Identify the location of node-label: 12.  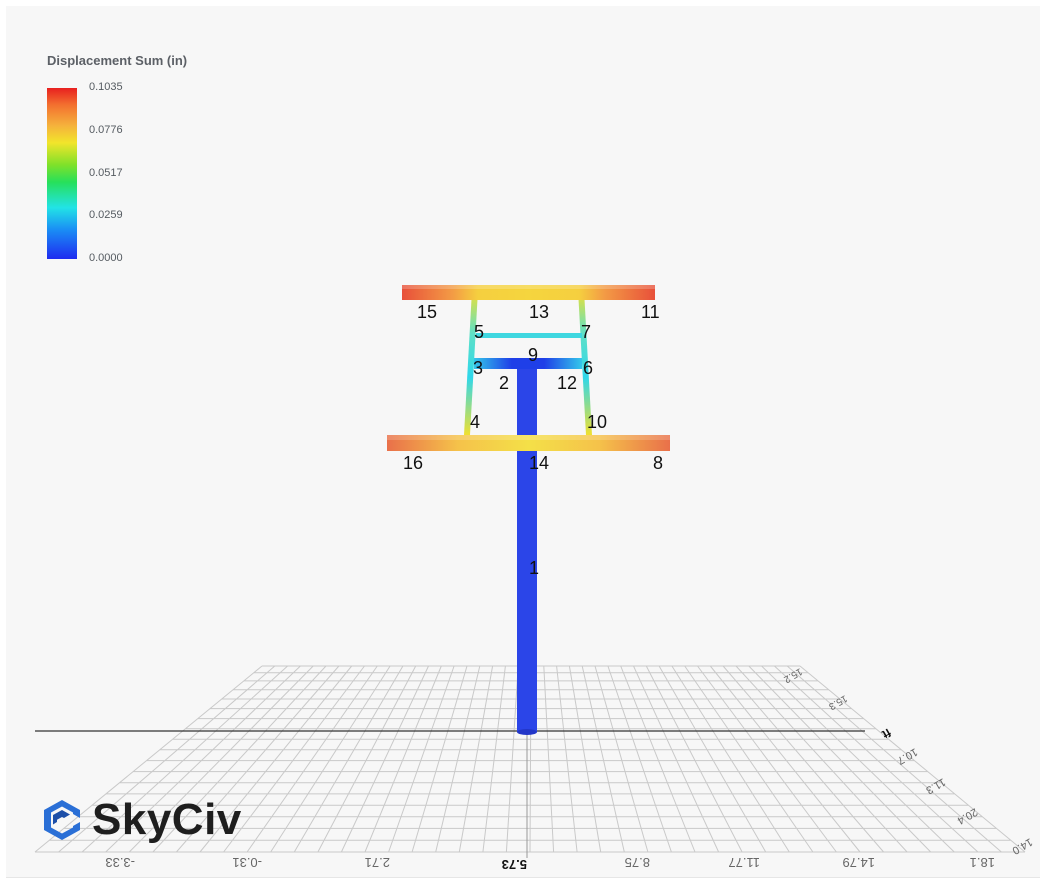
(567, 383).